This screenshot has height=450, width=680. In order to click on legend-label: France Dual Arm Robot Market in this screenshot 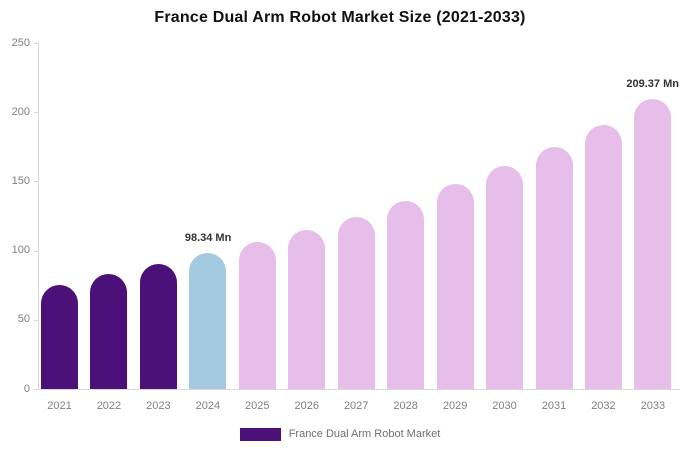, I will do `click(364, 433)`.